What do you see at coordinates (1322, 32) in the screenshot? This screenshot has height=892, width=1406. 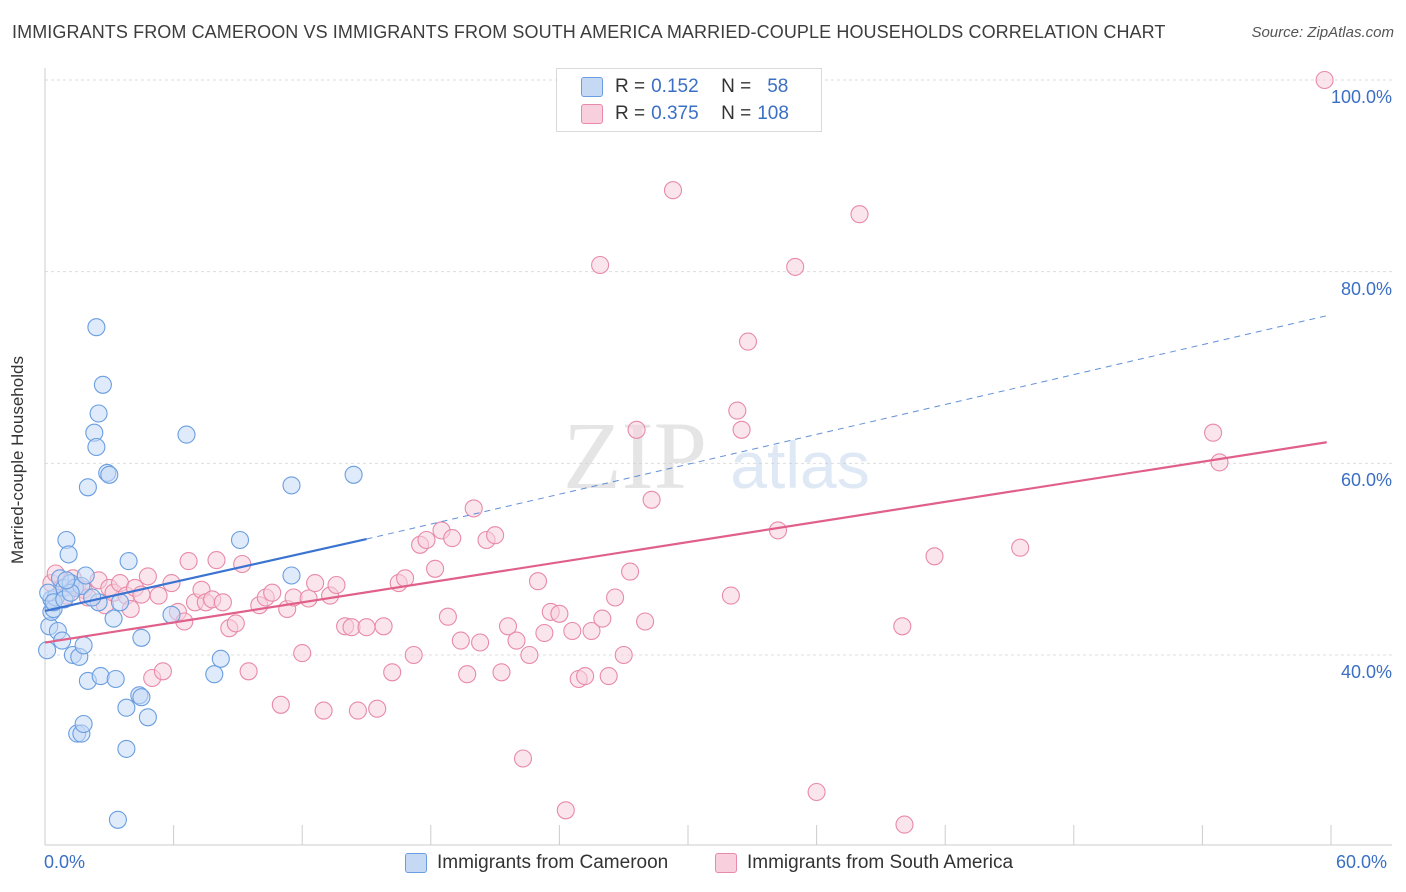 I see `source-label: Source: ZipAtlas.com` at bounding box center [1322, 32].